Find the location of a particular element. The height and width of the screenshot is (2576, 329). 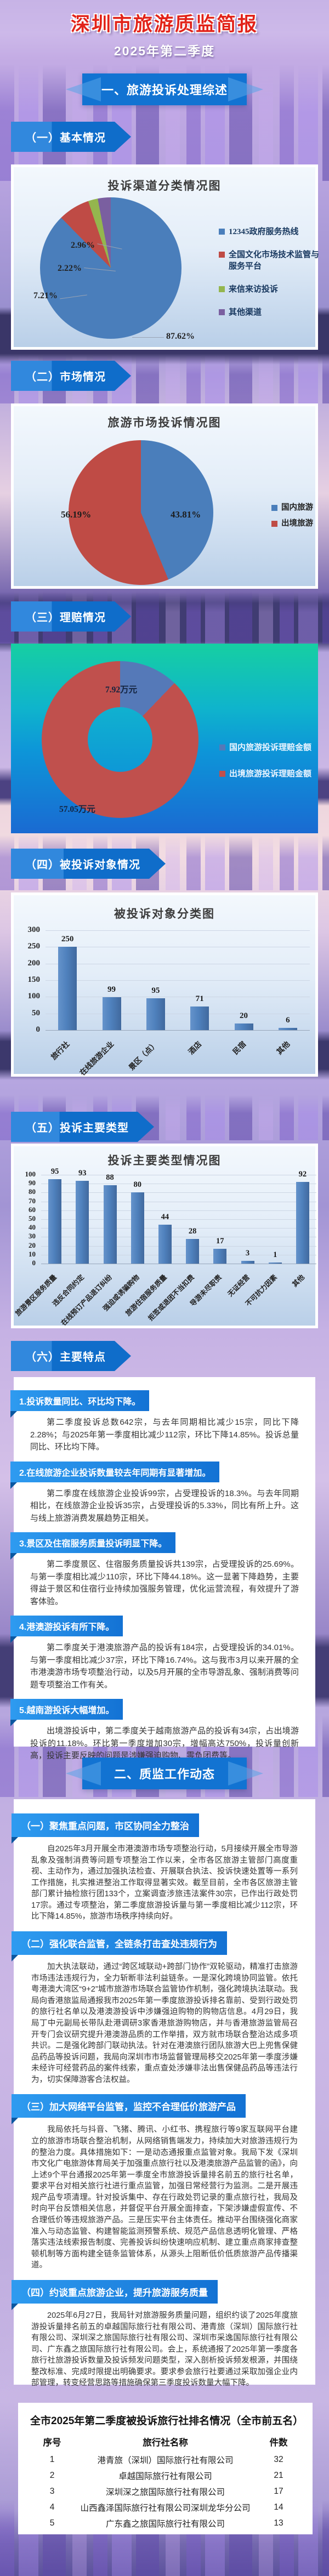

y-tick-label: 300 is located at coordinates (34, 929).